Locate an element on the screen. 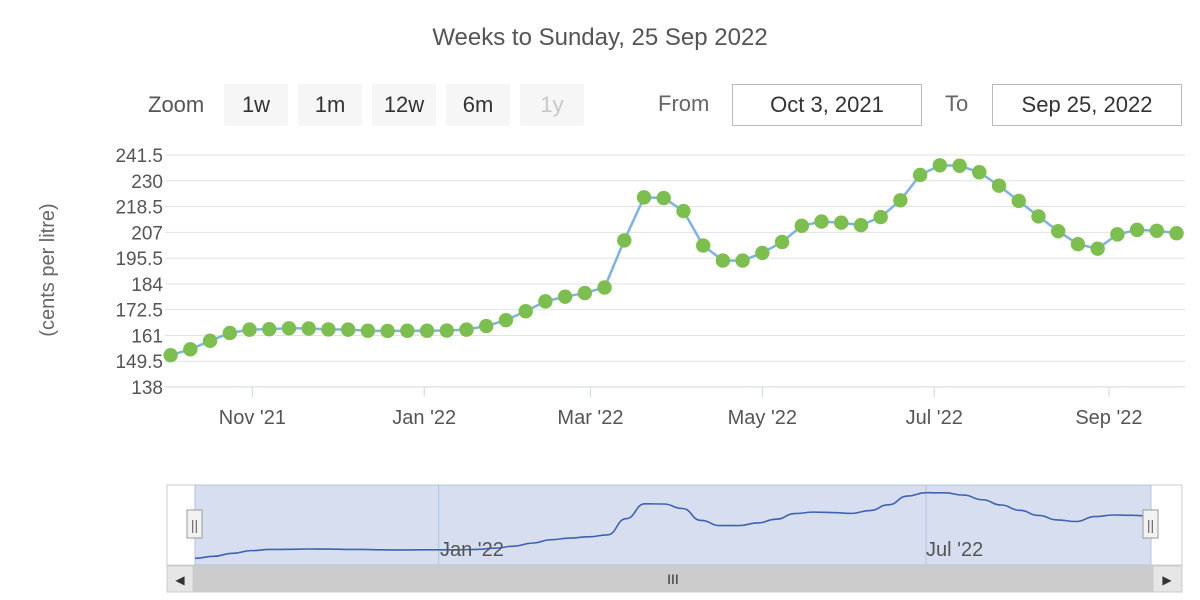 Image resolution: width=1200 pixels, height=600 pixels. zoom-1w-button: 1w is located at coordinates (256, 105).